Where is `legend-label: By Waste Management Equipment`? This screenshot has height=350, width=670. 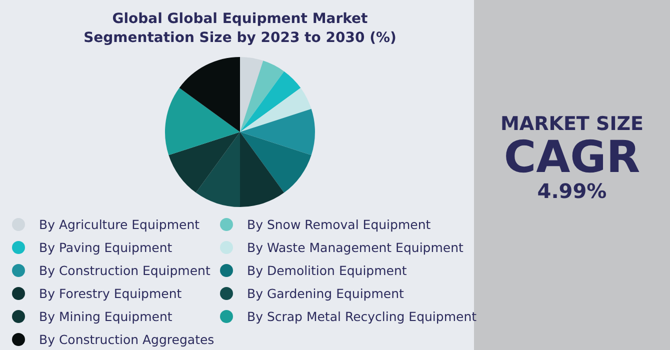 legend-label: By Waste Management Equipment is located at coordinates (355, 247).